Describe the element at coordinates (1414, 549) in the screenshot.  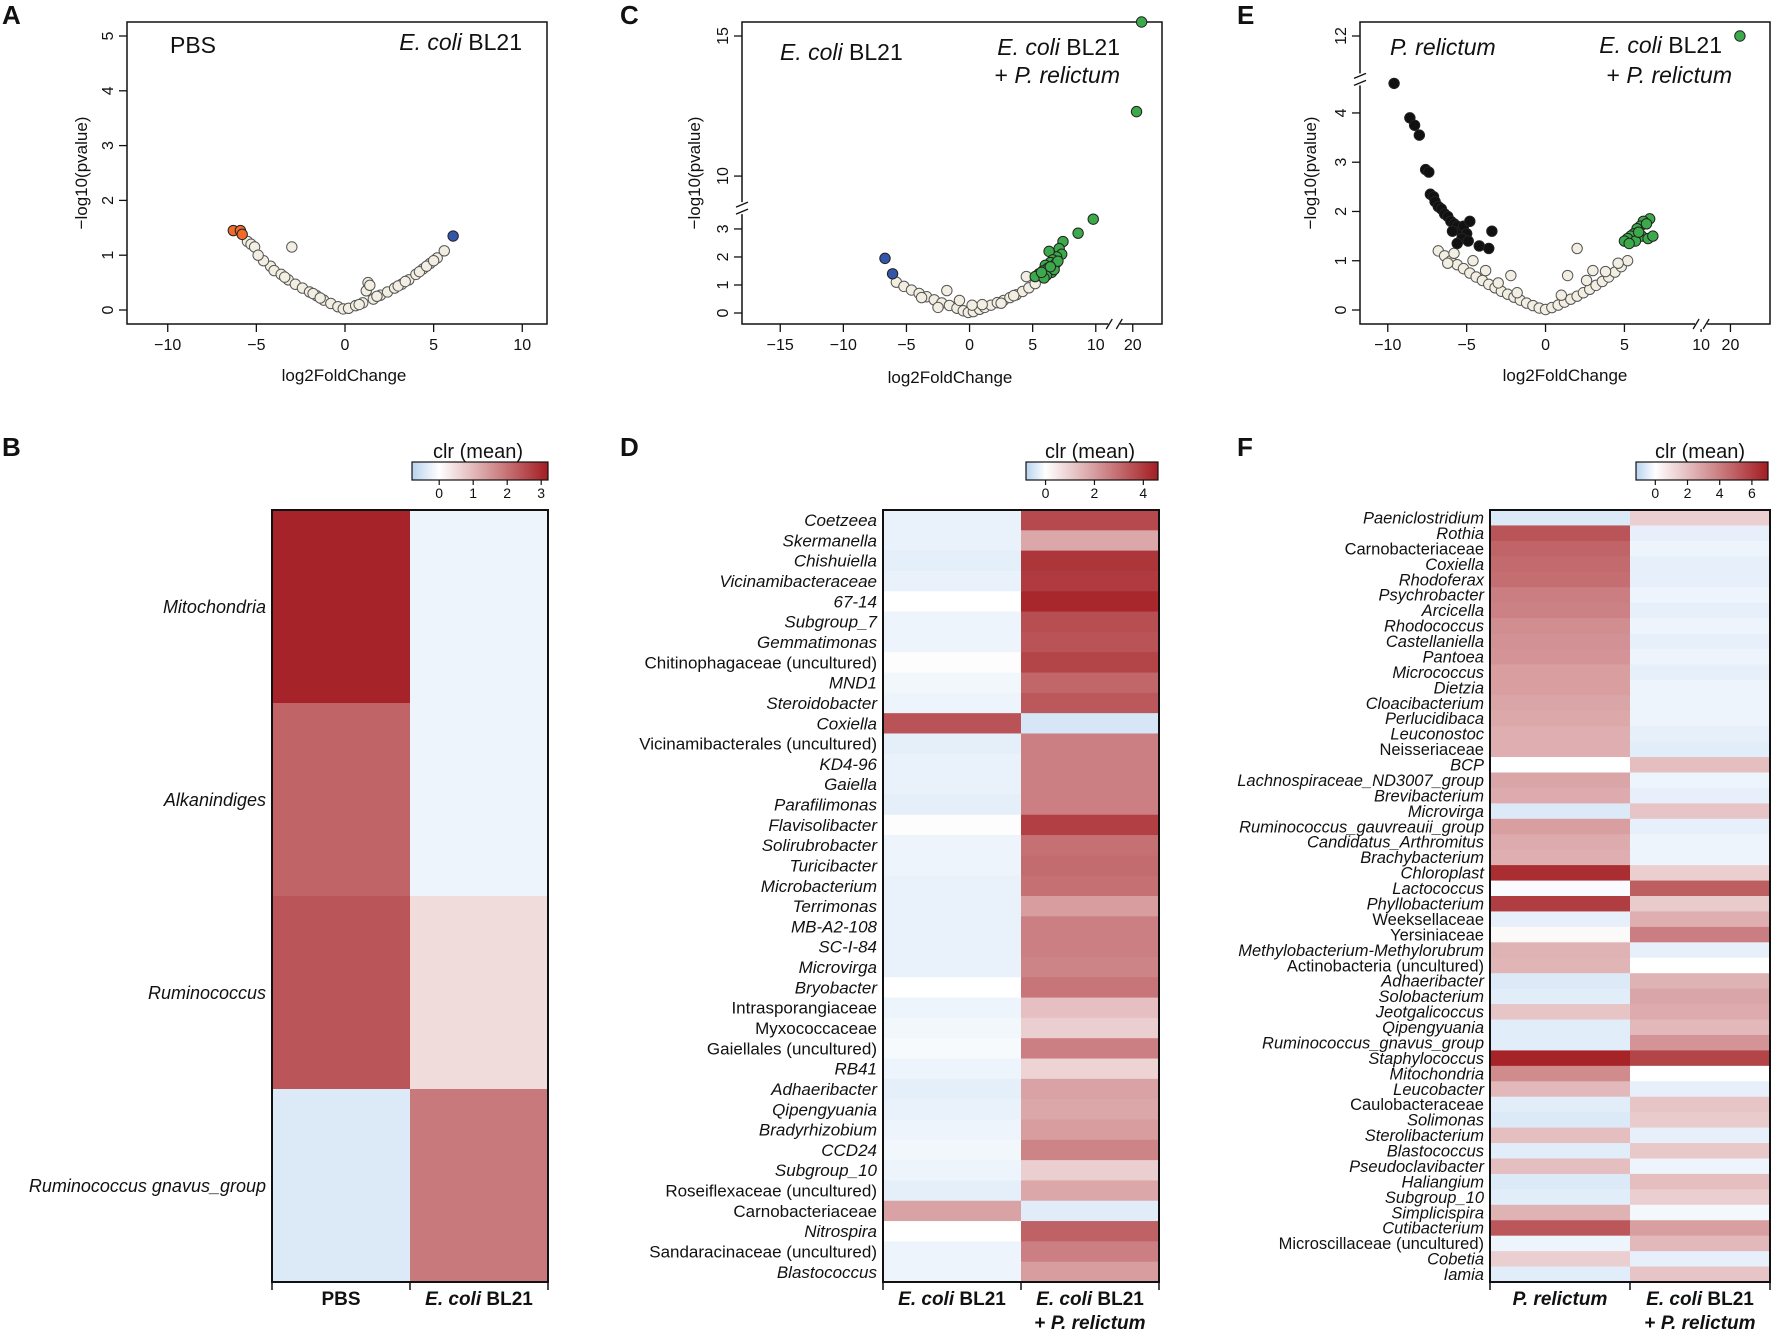
I see `row-label: Carnobacteriaceae` at that location.